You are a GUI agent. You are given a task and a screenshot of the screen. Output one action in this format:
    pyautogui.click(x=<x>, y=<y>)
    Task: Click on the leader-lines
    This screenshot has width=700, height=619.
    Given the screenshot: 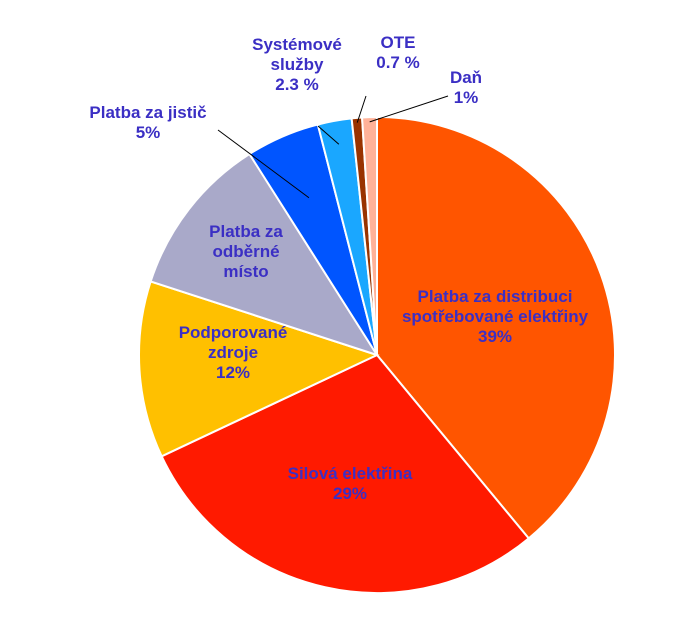 What is the action you would take?
    pyautogui.click(x=333, y=147)
    